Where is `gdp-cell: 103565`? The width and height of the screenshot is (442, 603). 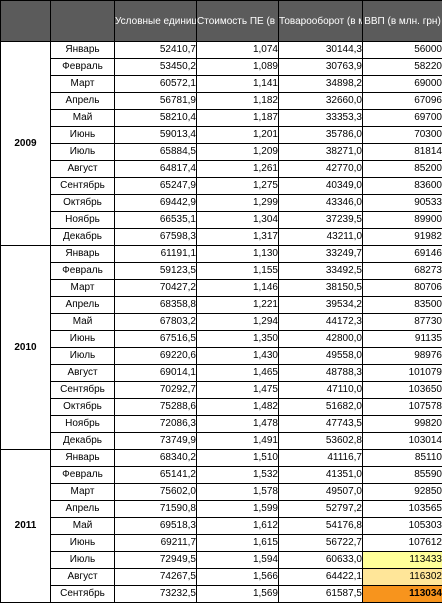
gdp-cell: 103565 is located at coordinates (402, 509).